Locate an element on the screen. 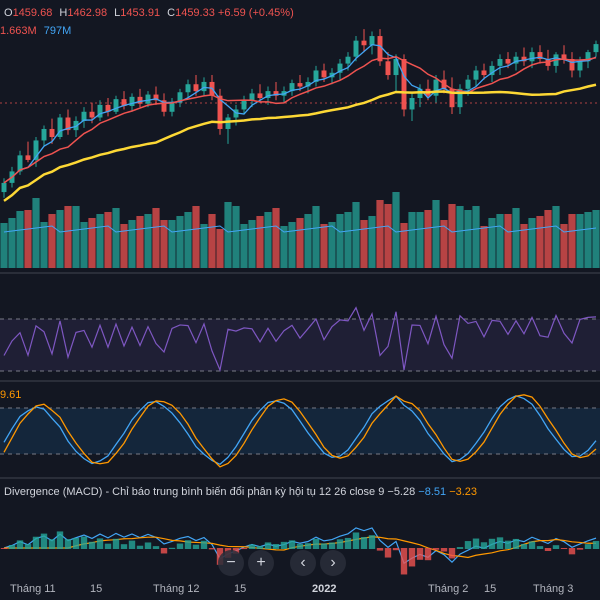 Image resolution: width=600 pixels, height=600 pixels. stoch-k-line is located at coordinates (300, 430).